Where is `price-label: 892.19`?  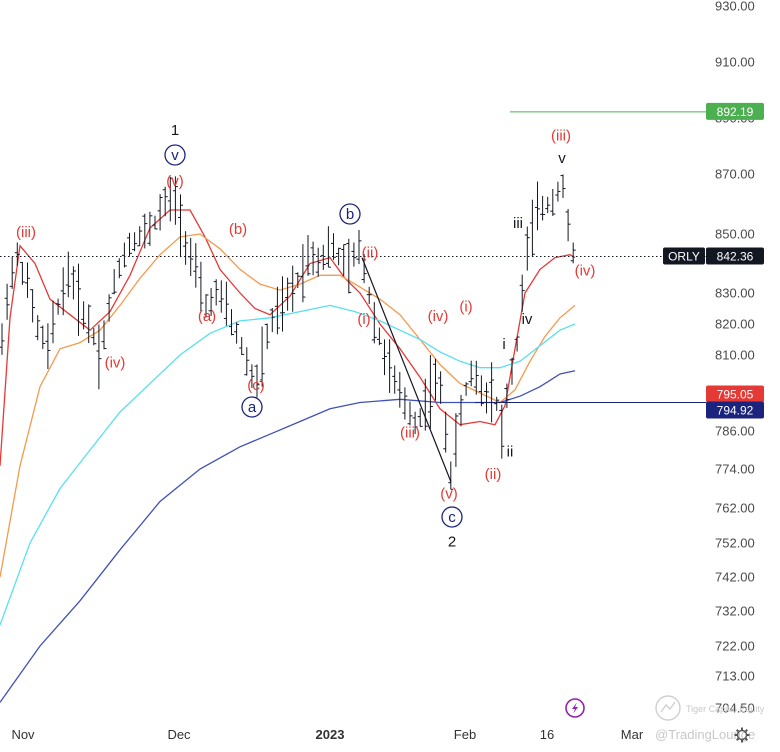 price-label: 892.19 is located at coordinates (735, 111).